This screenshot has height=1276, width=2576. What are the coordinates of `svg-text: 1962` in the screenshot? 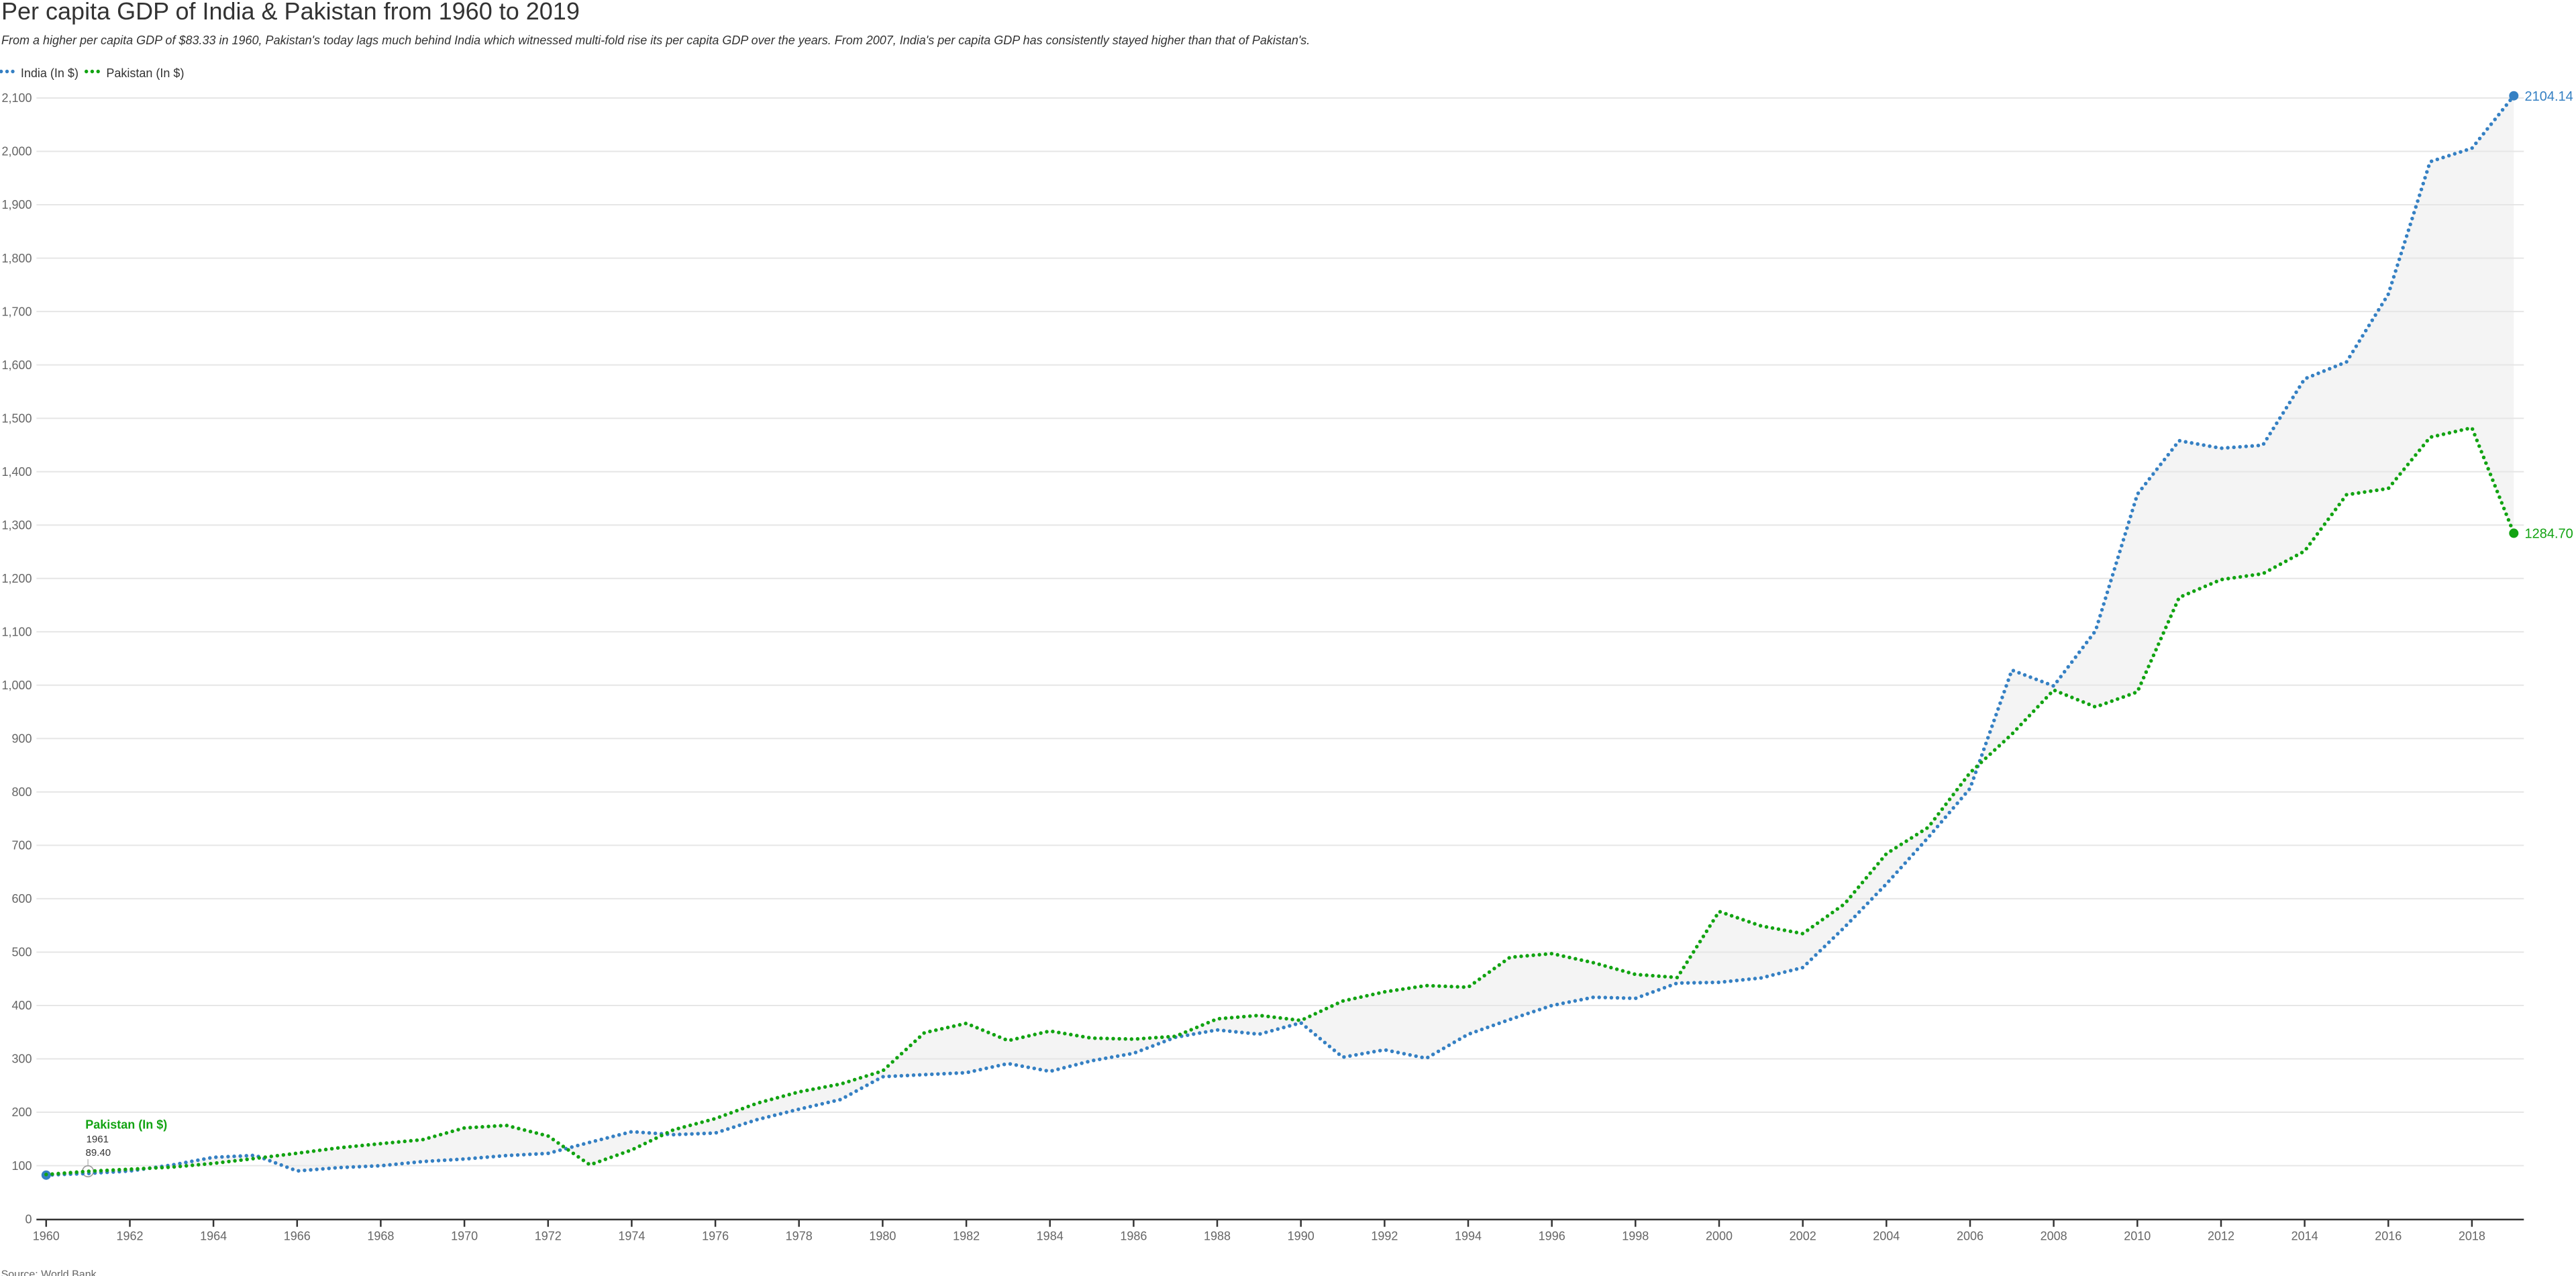 It's located at (129, 1237).